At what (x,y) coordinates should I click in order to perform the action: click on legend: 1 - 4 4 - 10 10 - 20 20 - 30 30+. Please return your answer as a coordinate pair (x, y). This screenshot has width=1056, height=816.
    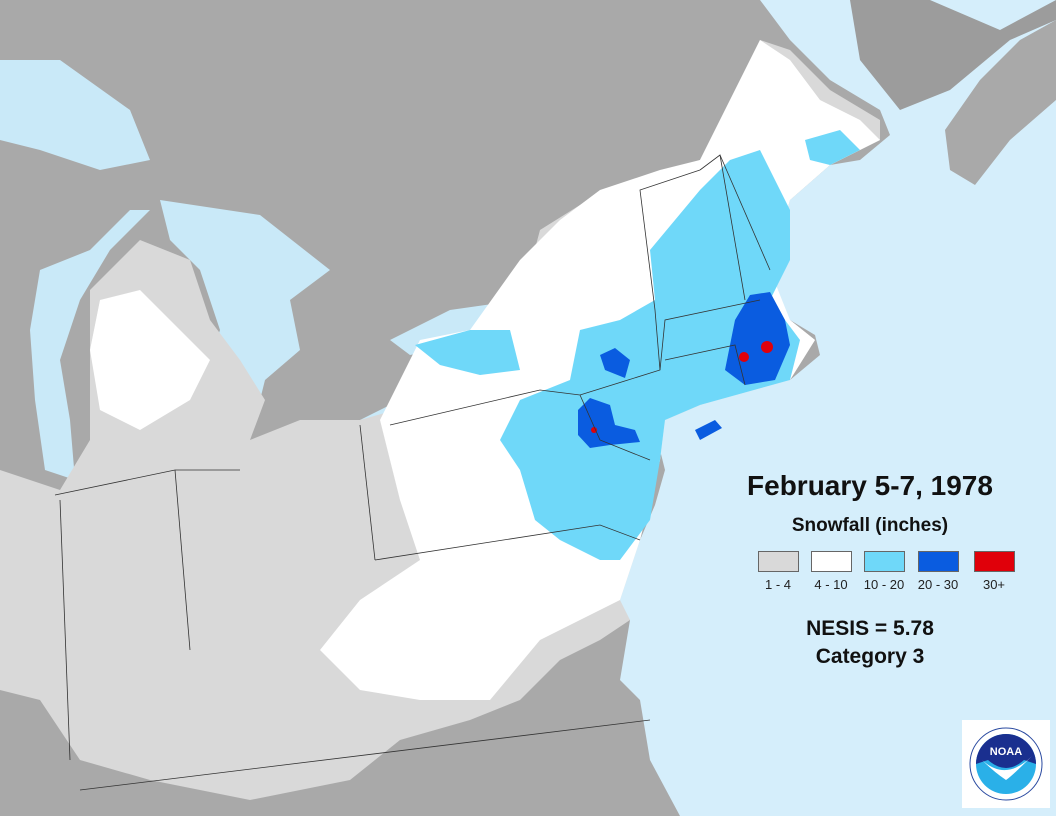
    Looking at the image, I should click on (886, 571).